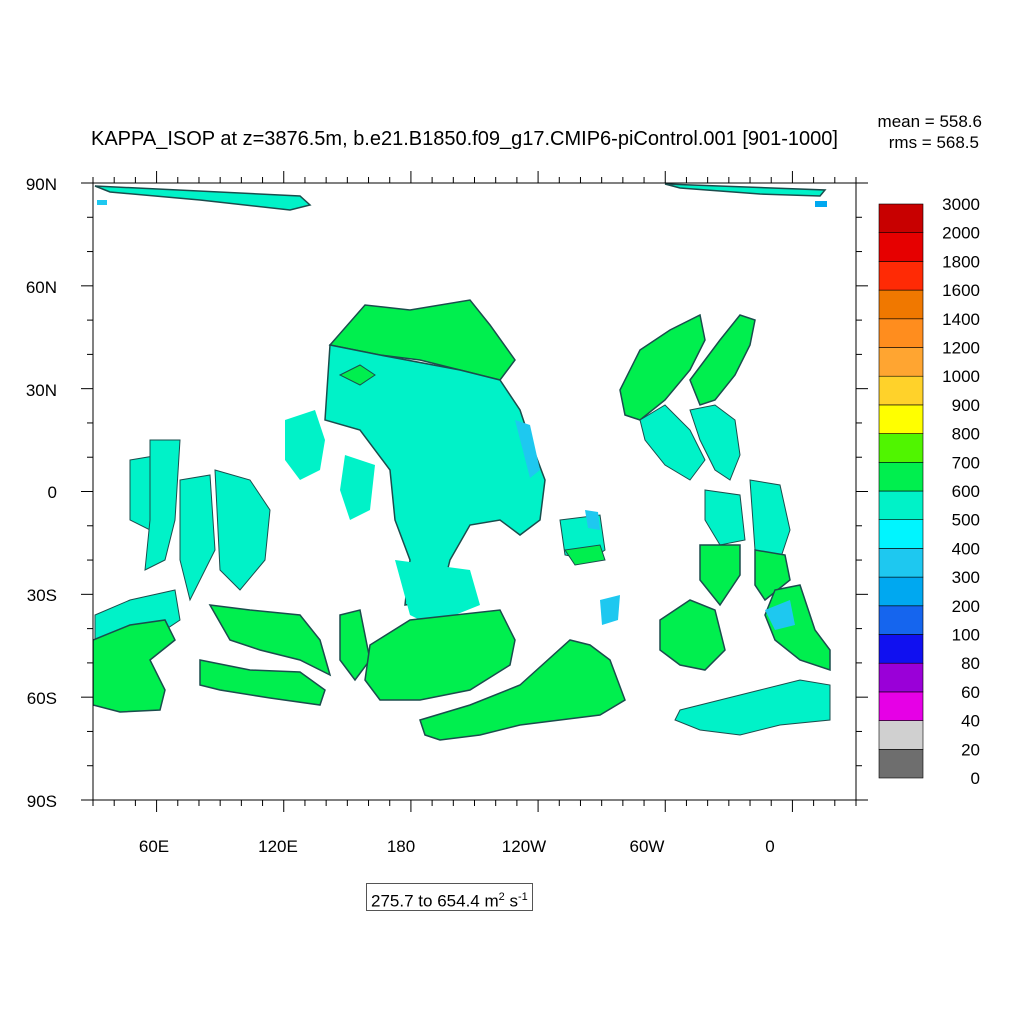 This screenshot has width=1024, height=1024. Describe the element at coordinates (440, 655) in the screenshot. I see `region-south-pacific` at that location.